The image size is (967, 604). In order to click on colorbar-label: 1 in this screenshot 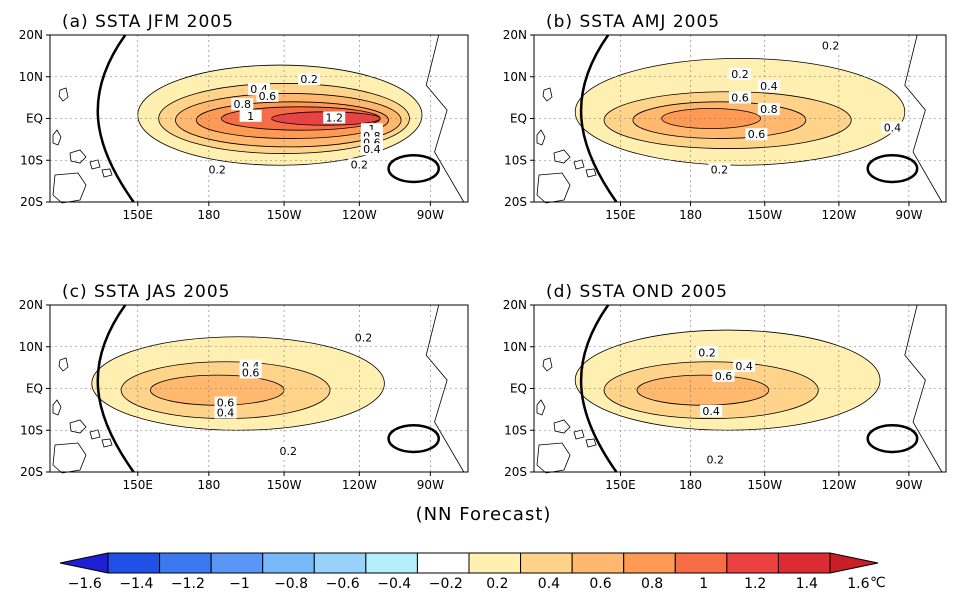, I will do `click(703, 584)`.